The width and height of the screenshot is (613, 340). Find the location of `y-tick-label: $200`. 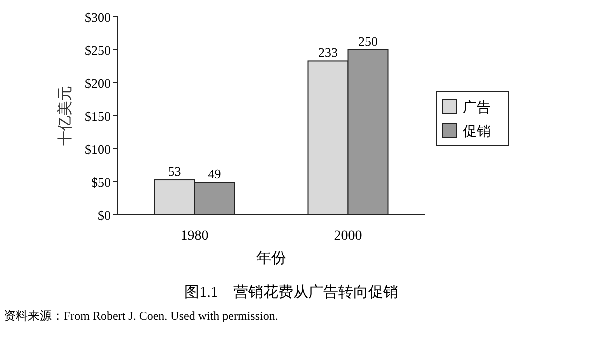

y-tick-label: $200 is located at coordinates (98, 83).